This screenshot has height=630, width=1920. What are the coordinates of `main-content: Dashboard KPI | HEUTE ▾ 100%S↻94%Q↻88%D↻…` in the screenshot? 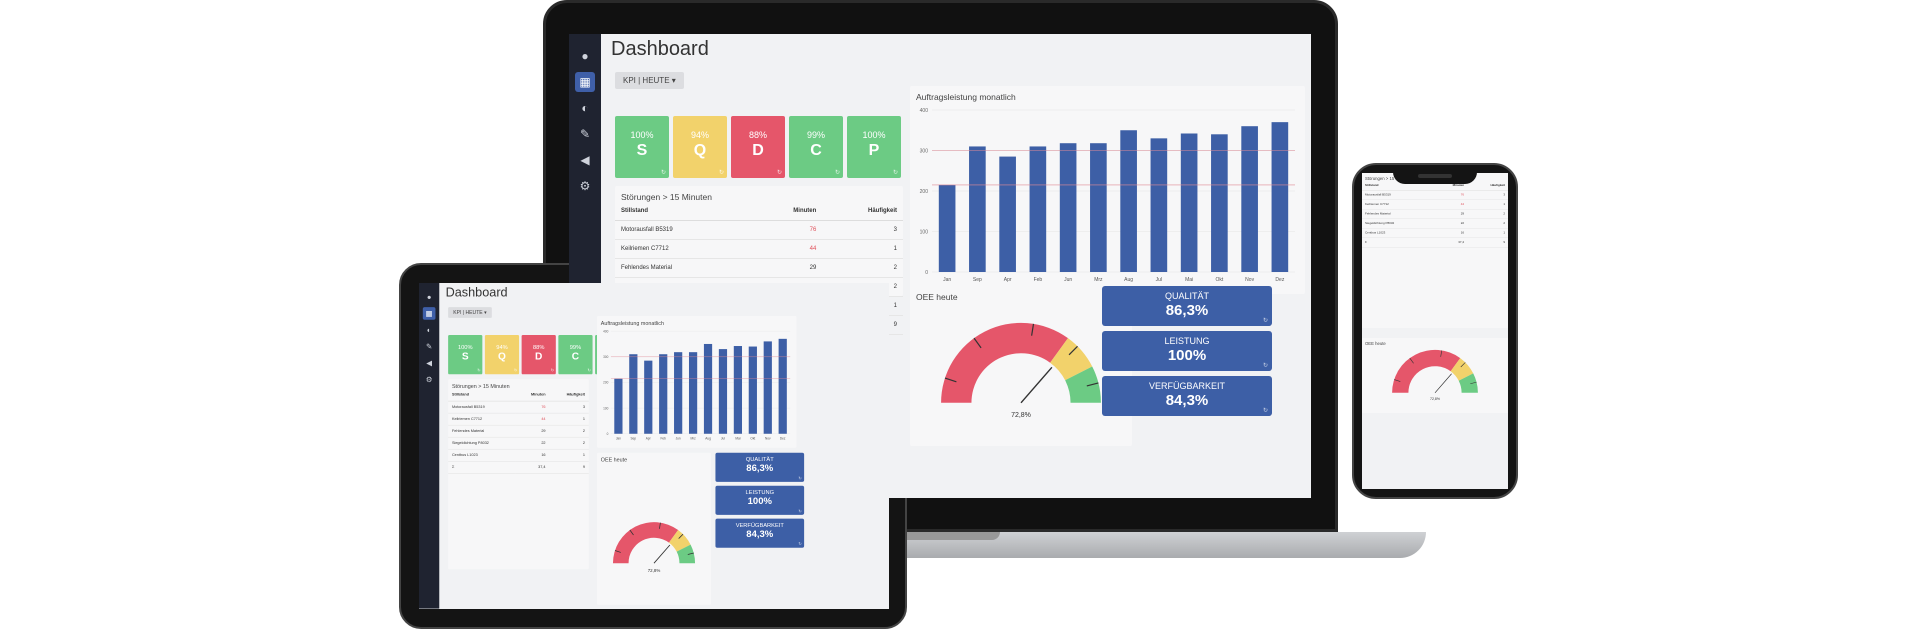 It's located at (1435, 331).